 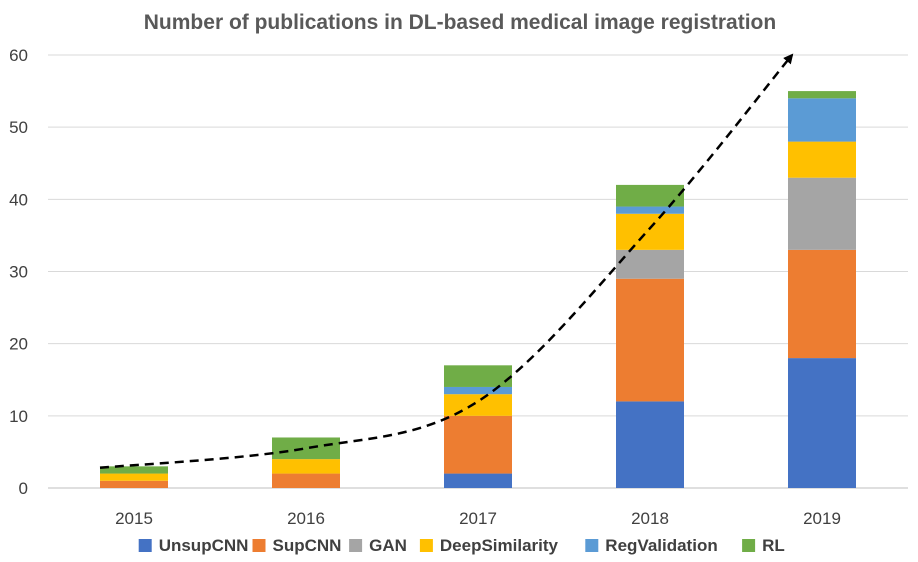 I want to click on legend-swatch-deepsimilarity, so click(x=426, y=545).